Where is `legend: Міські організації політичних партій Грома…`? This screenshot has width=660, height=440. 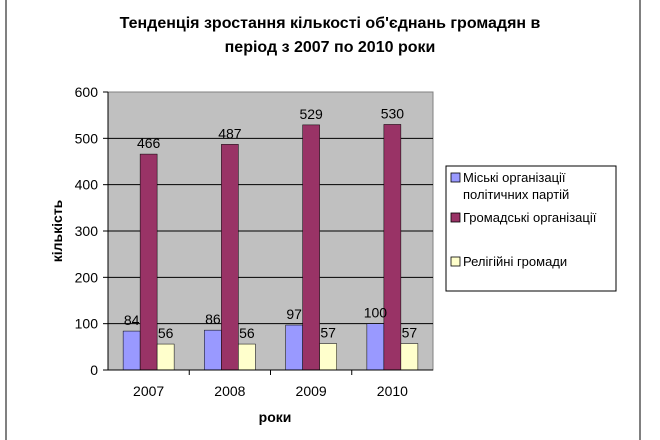 legend: Міські організації політичних партій Грома… is located at coordinates (523, 219).